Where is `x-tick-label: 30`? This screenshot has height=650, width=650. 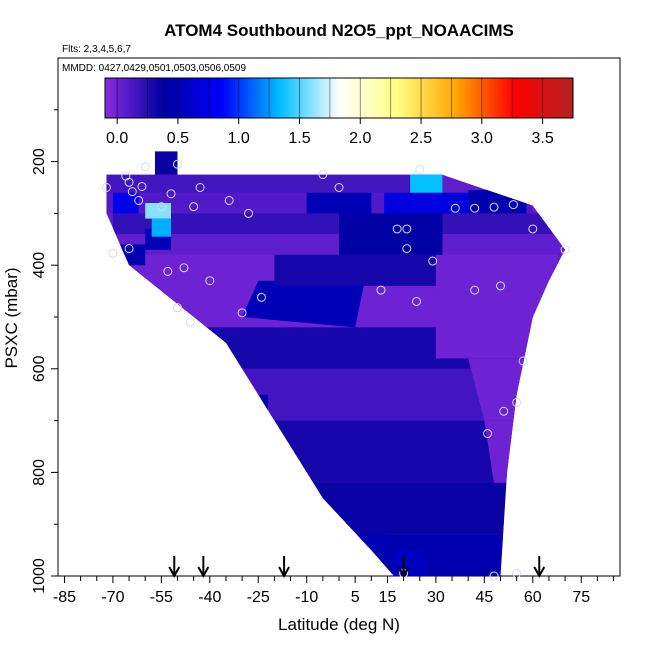 x-tick-label: 30 is located at coordinates (436, 597).